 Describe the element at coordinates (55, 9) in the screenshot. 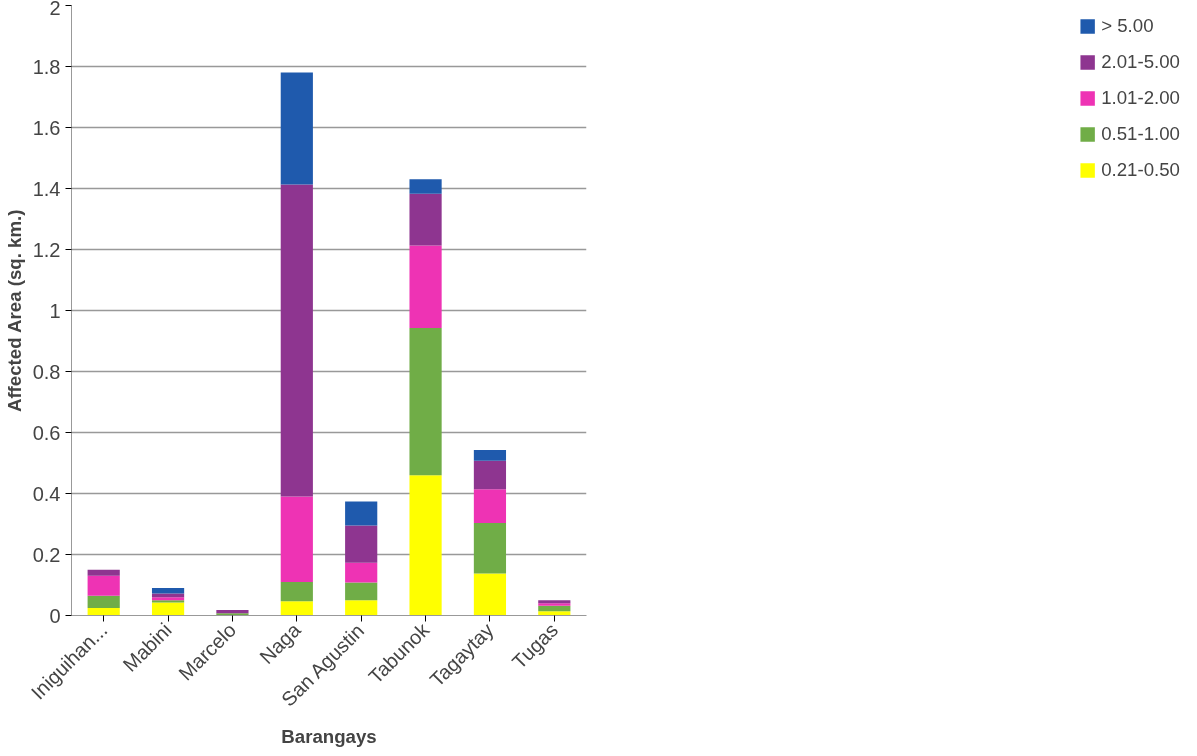

I see `y-tick-label: 2` at that location.